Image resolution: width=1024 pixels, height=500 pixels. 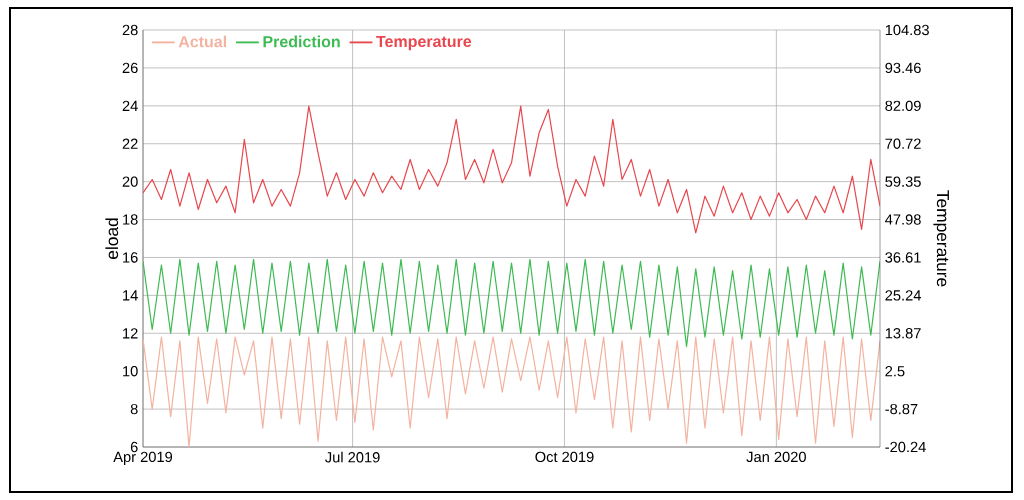 I want to click on y-tick-label: 12, so click(x=130, y=333).